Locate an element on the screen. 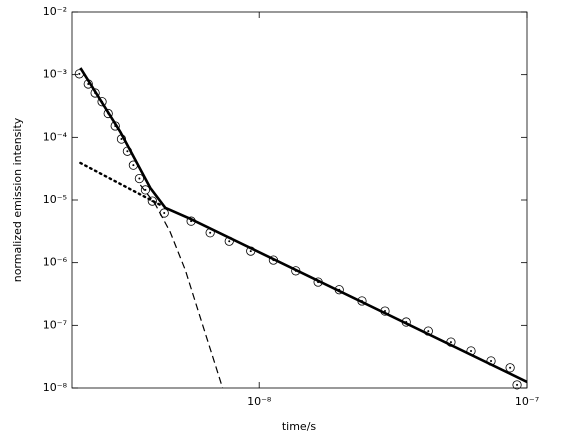  x-tick-label: 10⁻⁷ is located at coordinates (527, 401).